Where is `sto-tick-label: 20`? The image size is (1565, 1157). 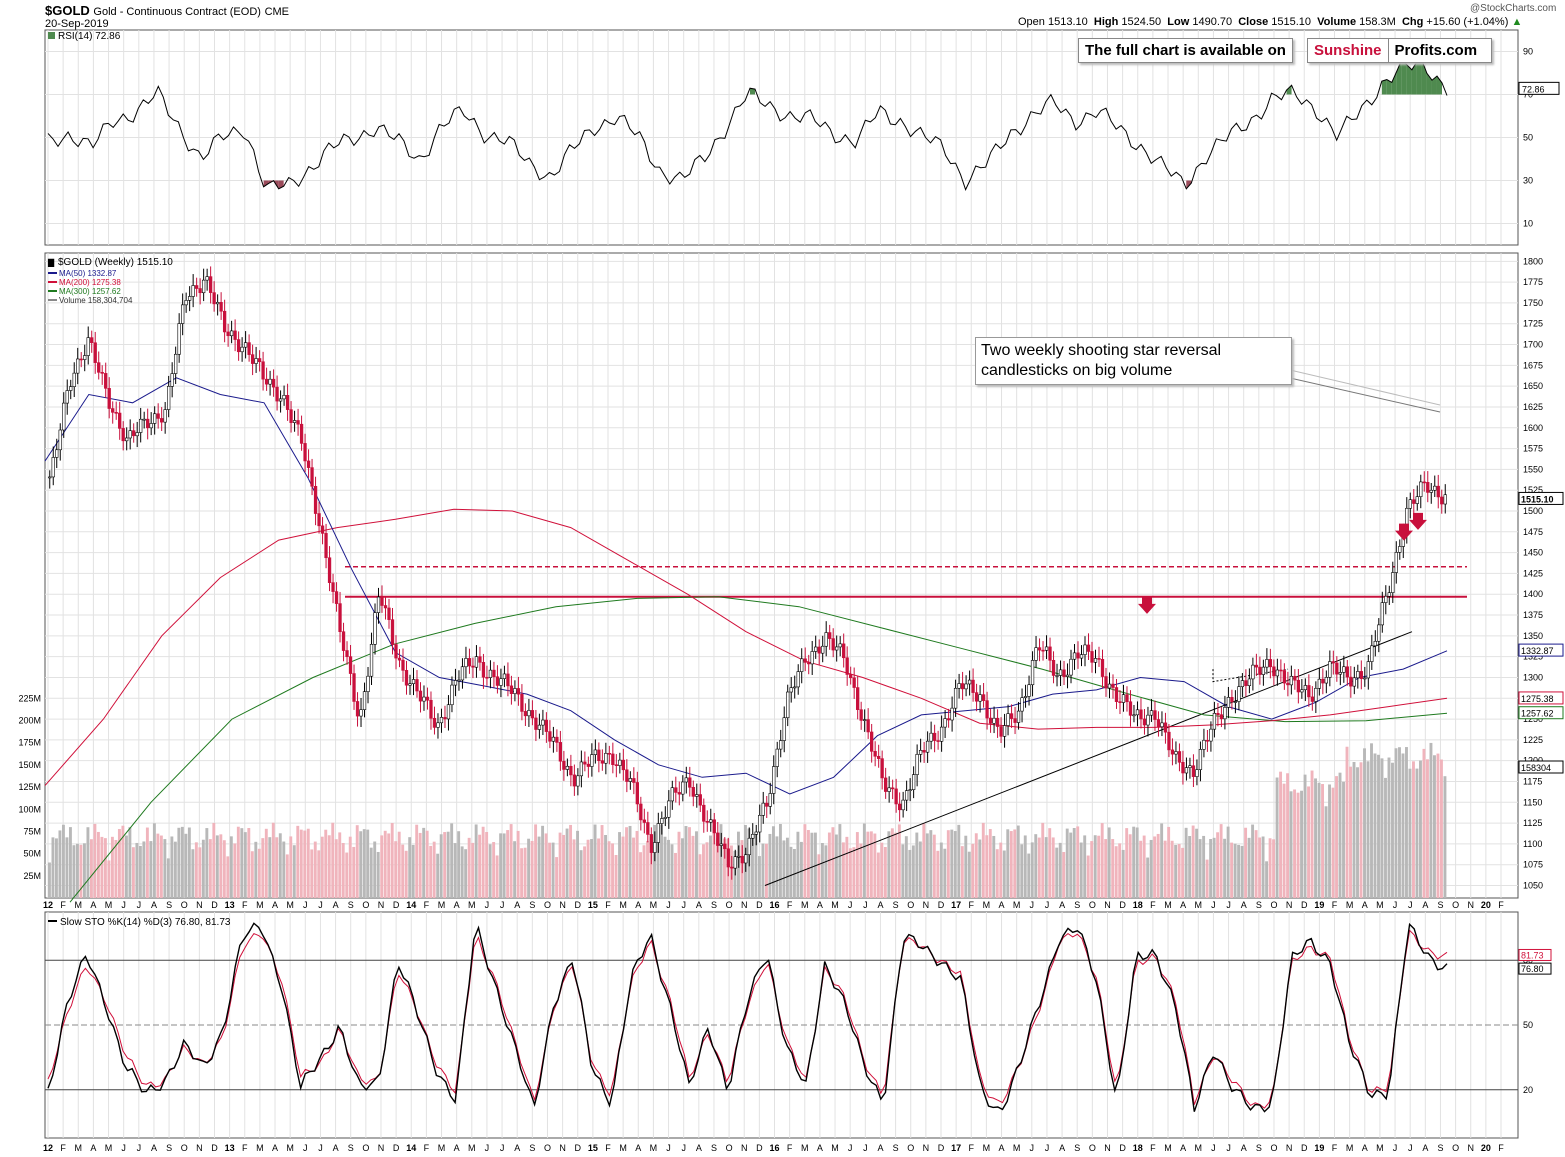
sto-tick-label: 20 is located at coordinates (1528, 1090).